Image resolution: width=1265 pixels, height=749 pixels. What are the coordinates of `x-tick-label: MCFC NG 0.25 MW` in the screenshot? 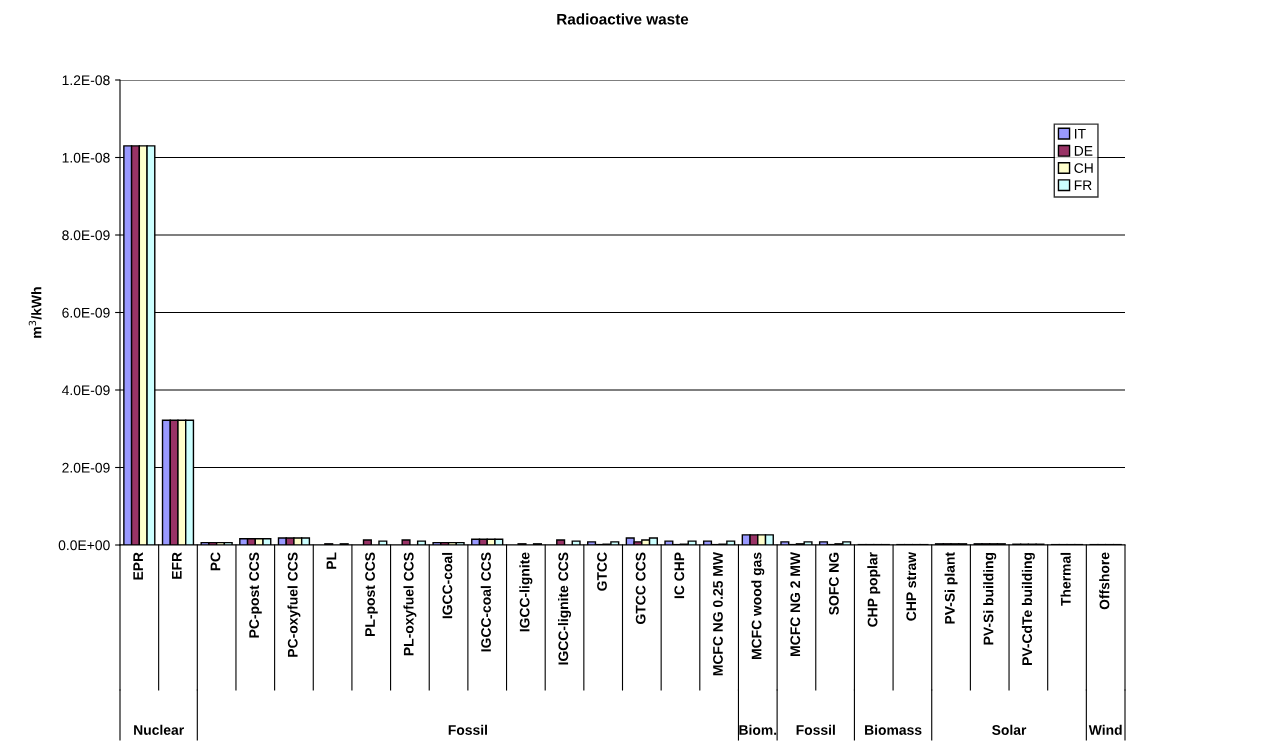 It's located at (718, 613).